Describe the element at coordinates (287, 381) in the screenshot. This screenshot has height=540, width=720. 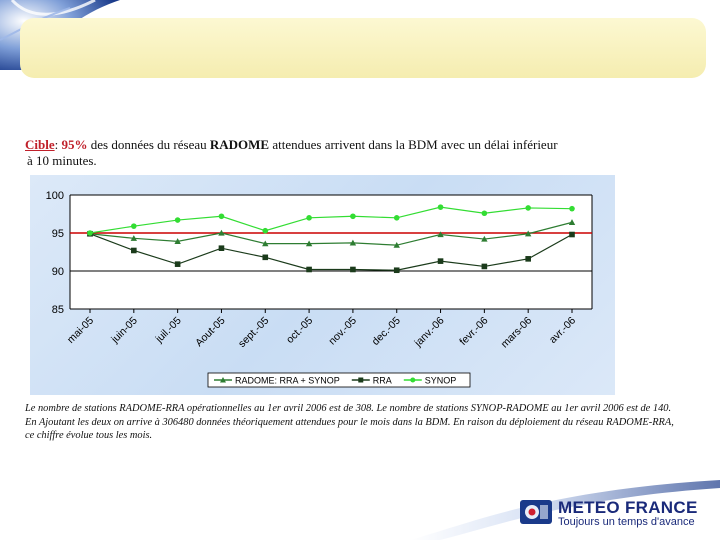
I see `legend-label-radome: RADOME: RRA + SYNOP` at that location.